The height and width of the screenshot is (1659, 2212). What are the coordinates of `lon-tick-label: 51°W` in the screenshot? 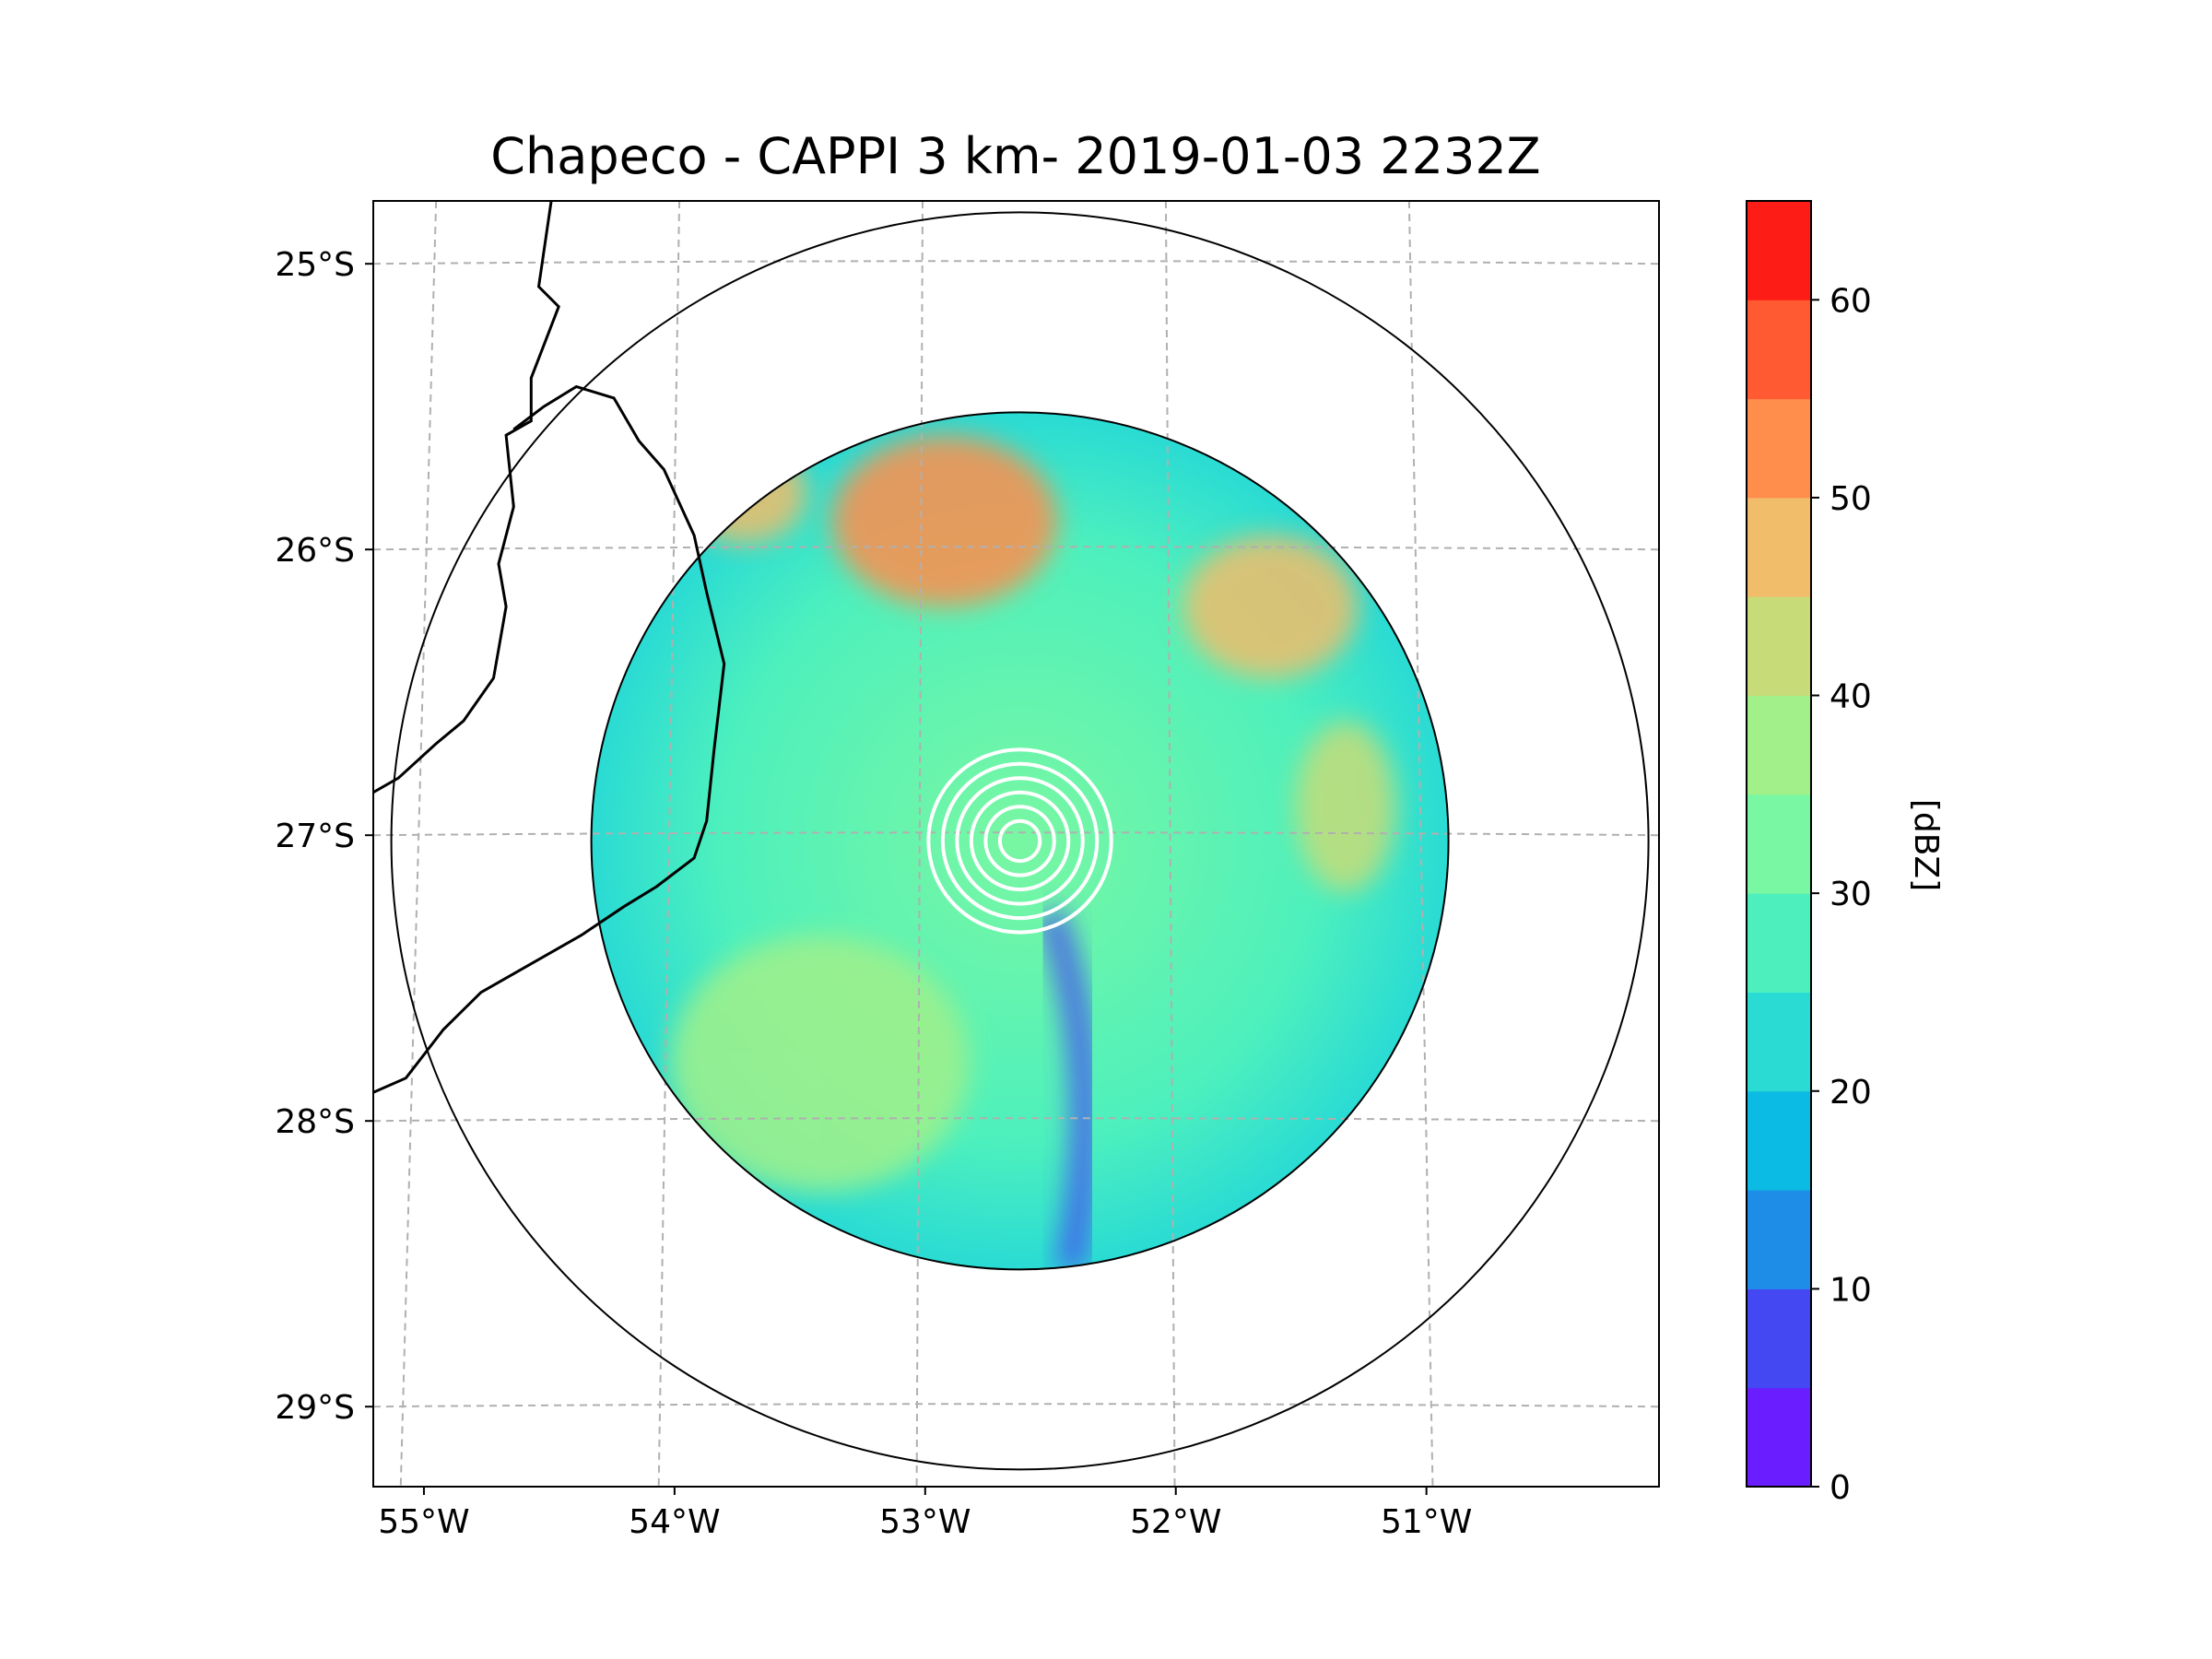 It's located at (1426, 1522).